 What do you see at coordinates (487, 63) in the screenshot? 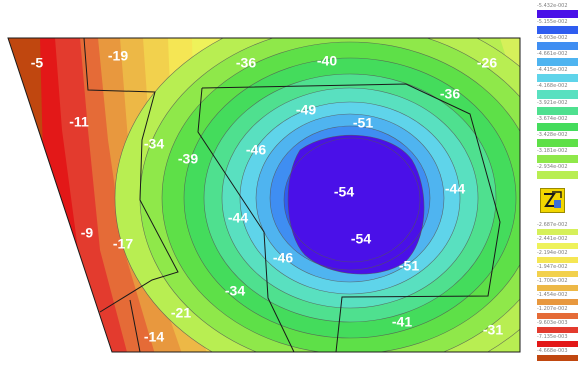
I see `contour-label: -26` at bounding box center [487, 63].